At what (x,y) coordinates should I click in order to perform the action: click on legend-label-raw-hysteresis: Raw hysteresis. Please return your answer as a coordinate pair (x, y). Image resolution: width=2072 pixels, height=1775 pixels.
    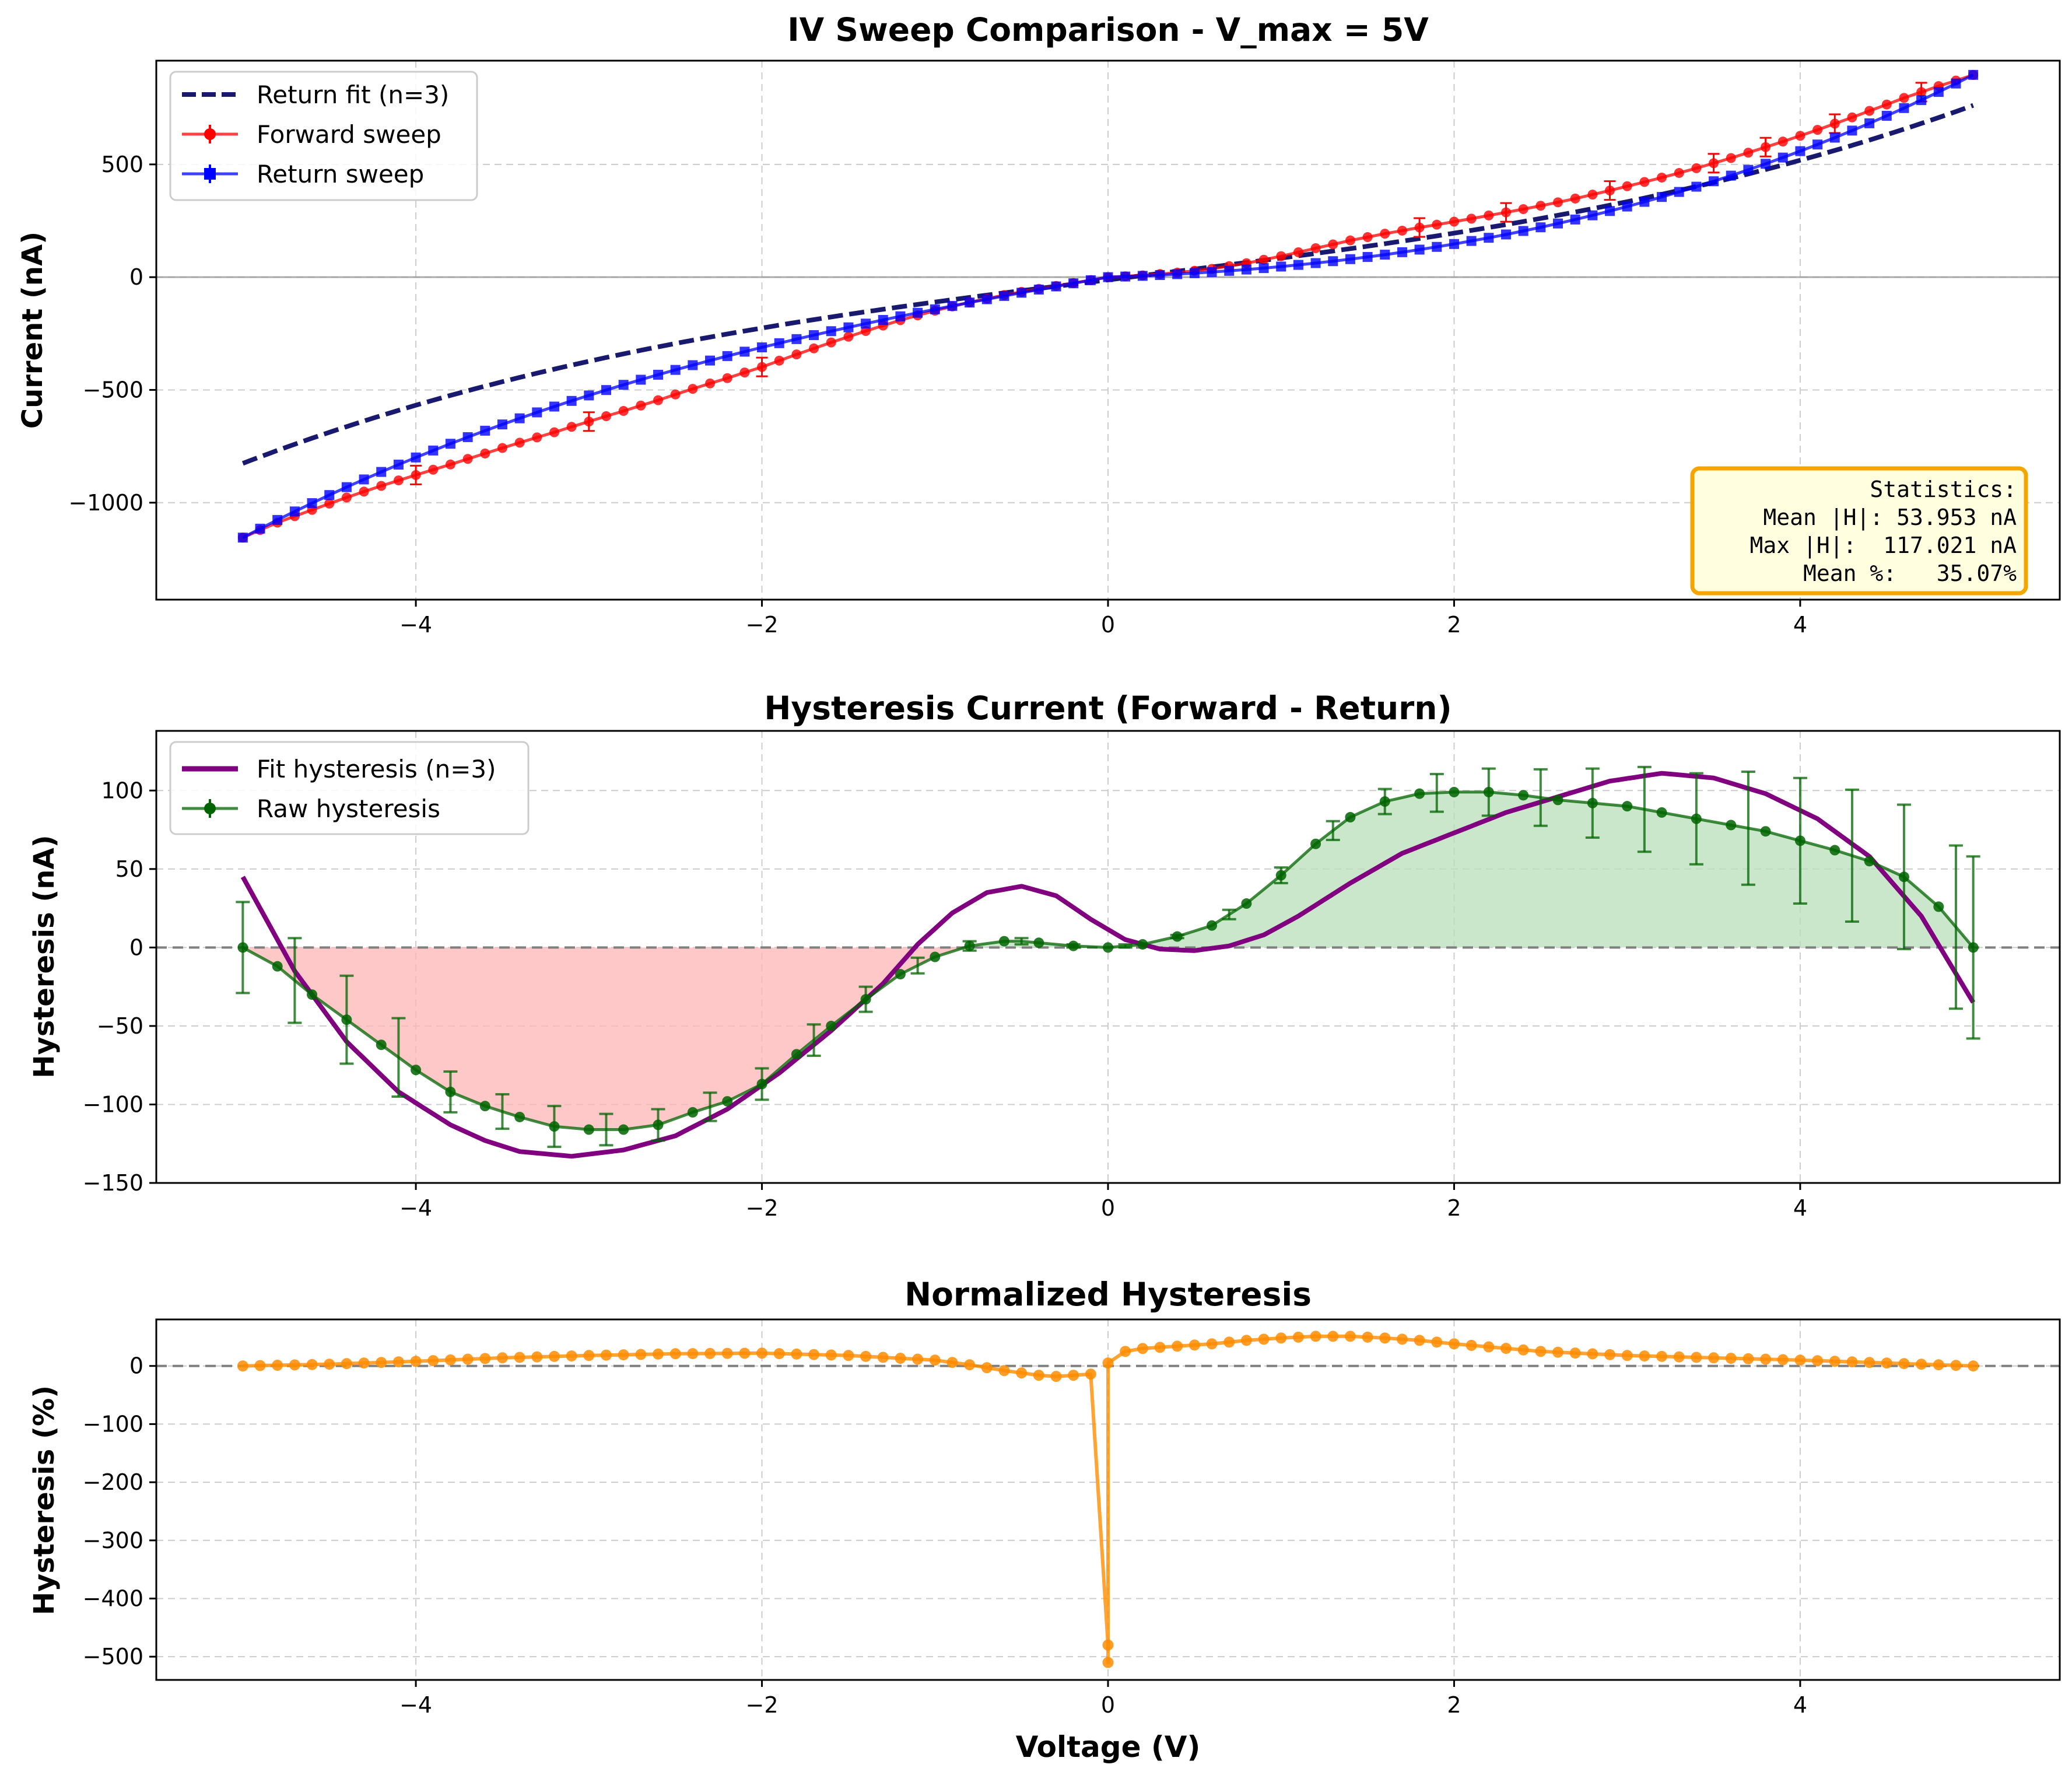
    Looking at the image, I should click on (348, 809).